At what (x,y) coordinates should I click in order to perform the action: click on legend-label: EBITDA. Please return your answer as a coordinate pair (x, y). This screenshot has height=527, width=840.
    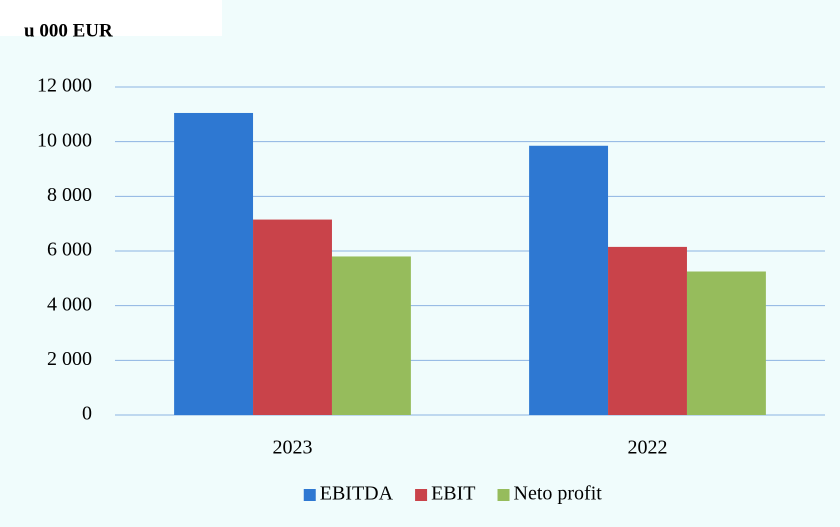
    Looking at the image, I should click on (357, 494).